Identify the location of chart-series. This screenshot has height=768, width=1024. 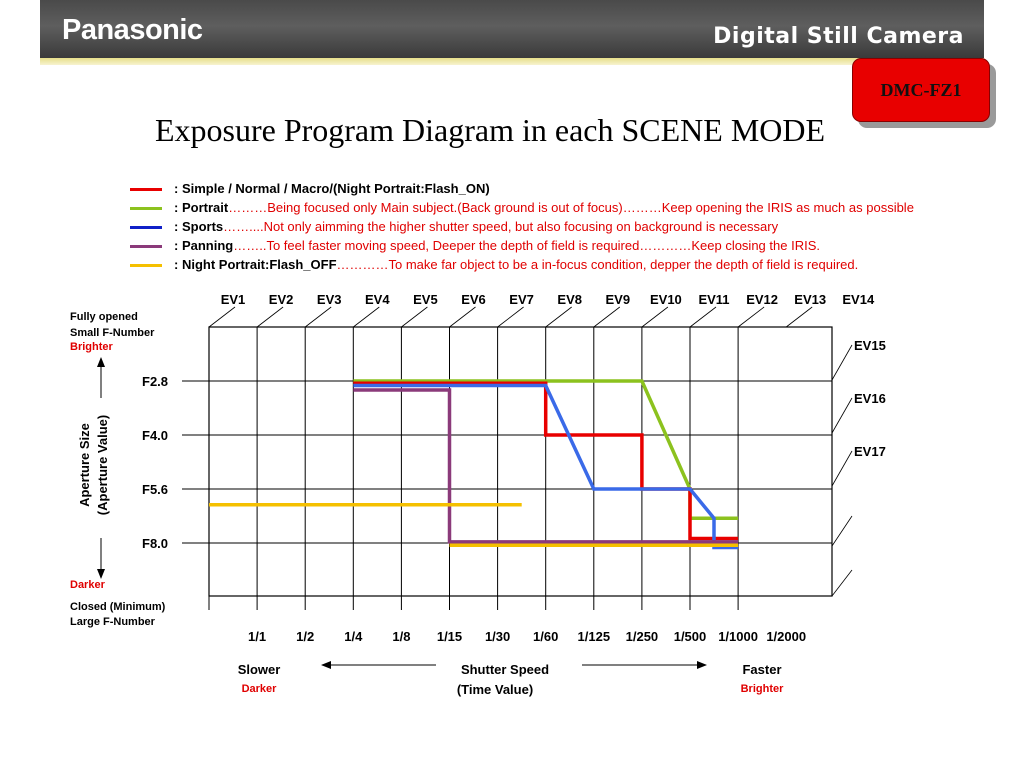
(474, 464).